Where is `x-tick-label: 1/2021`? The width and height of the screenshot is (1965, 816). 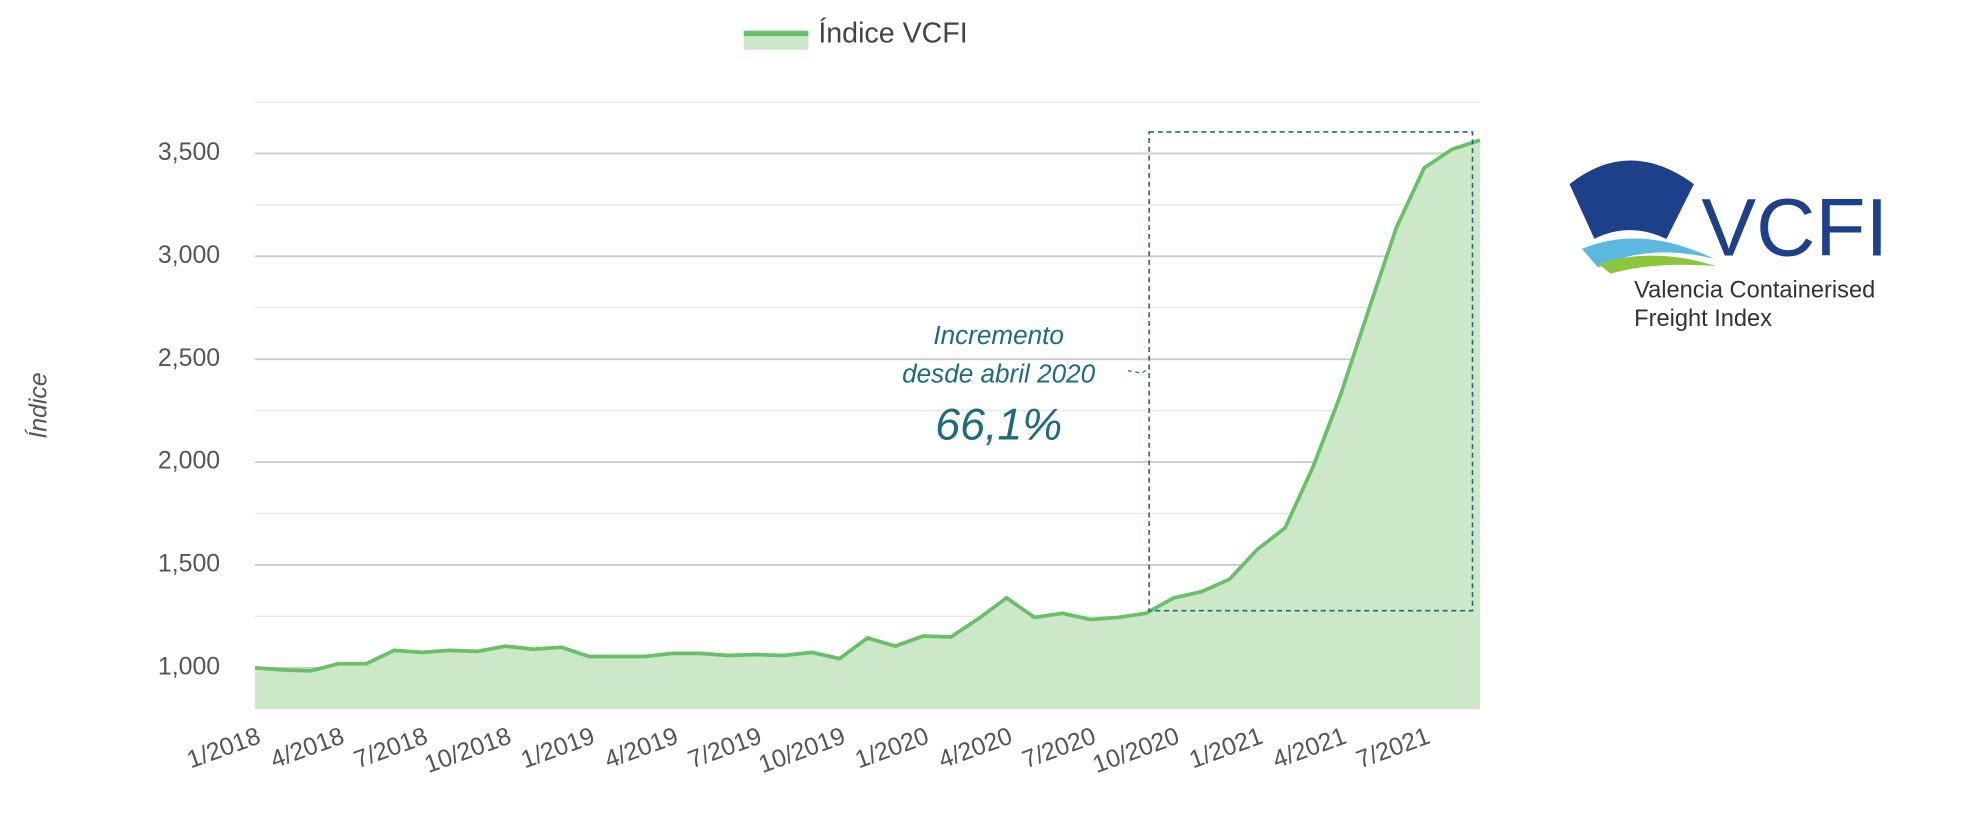
x-tick-label: 1/2021 is located at coordinates (1225, 748).